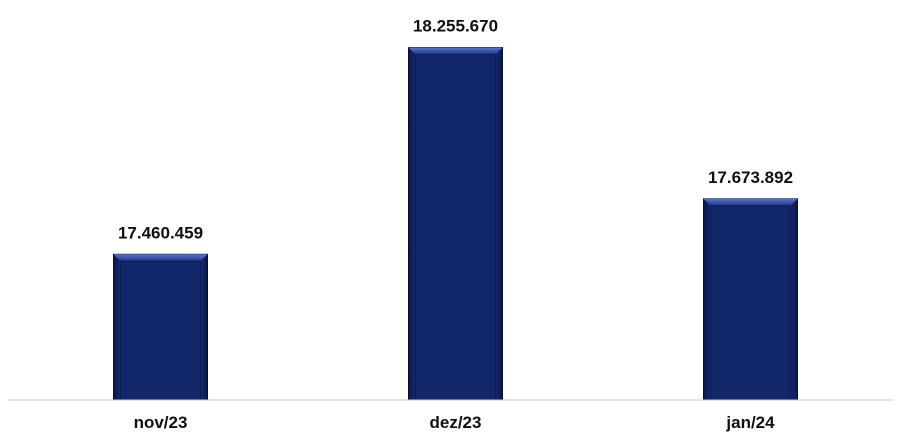 The image size is (901, 437). Describe the element at coordinates (750, 422) in the screenshot. I see `x-tick-label: jan/24` at that location.